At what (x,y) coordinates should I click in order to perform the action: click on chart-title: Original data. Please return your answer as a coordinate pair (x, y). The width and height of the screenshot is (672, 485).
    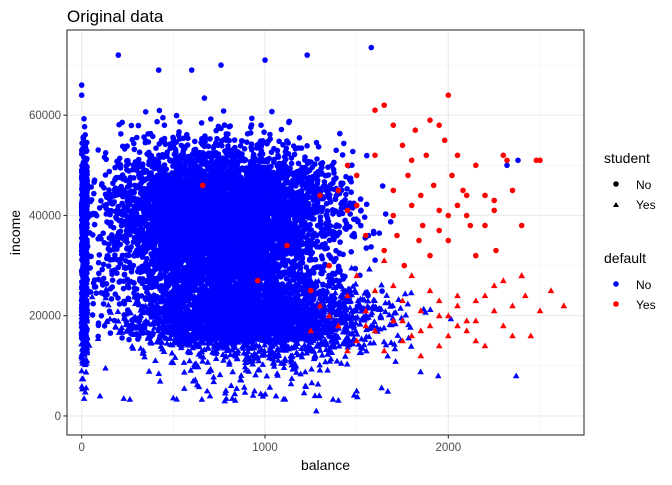
    Looking at the image, I should click on (115, 16).